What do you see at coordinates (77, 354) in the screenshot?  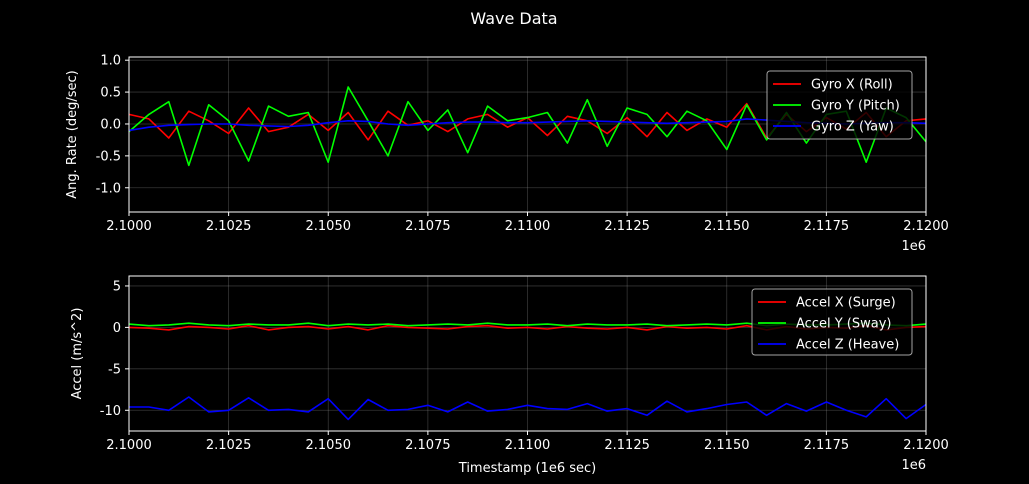 I see `accel-y-axis-label: Accel (m/s^2)` at bounding box center [77, 354].